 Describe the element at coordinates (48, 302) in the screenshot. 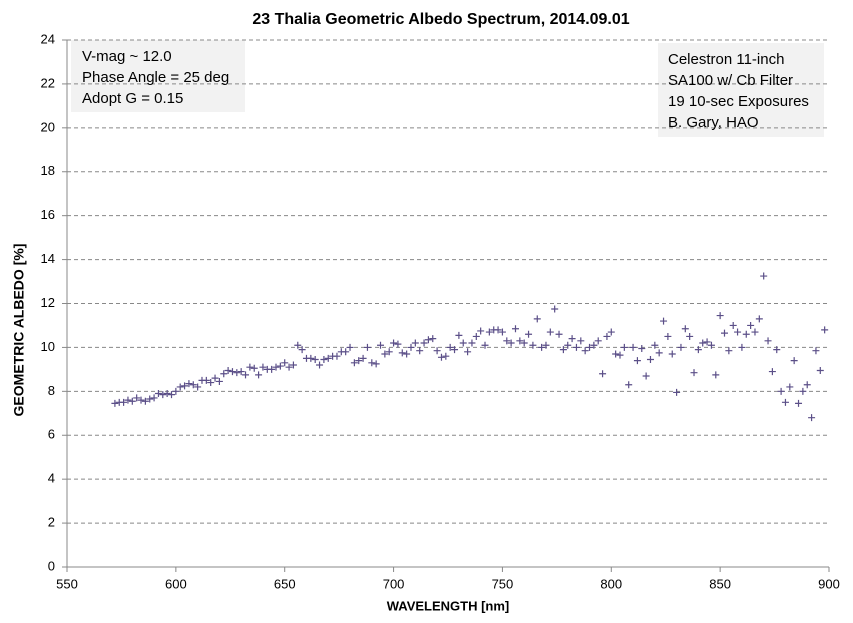

I see `y-tick-label: 12` at that location.